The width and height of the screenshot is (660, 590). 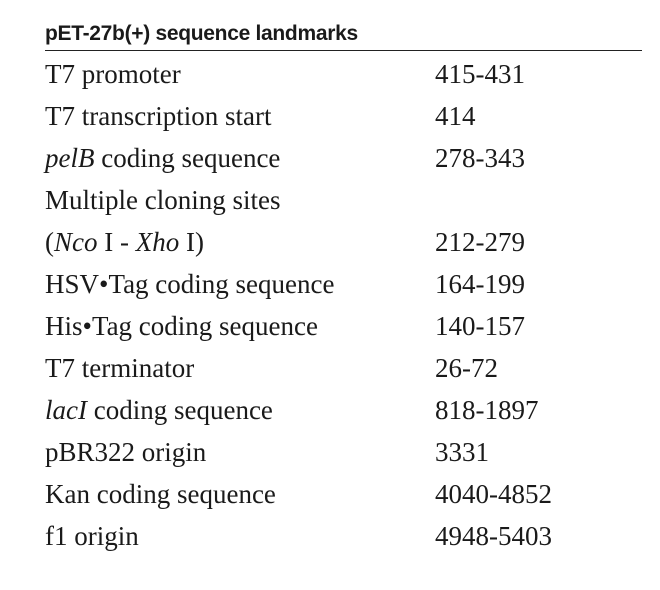 What do you see at coordinates (240, 452) in the screenshot?
I see `feature-cell: pBR322 origin` at bounding box center [240, 452].